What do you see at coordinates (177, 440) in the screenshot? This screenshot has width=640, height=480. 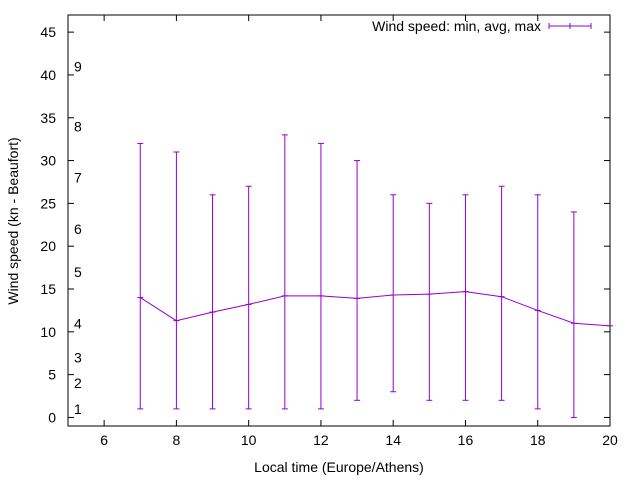 I see `x-tick-label: 8` at bounding box center [177, 440].